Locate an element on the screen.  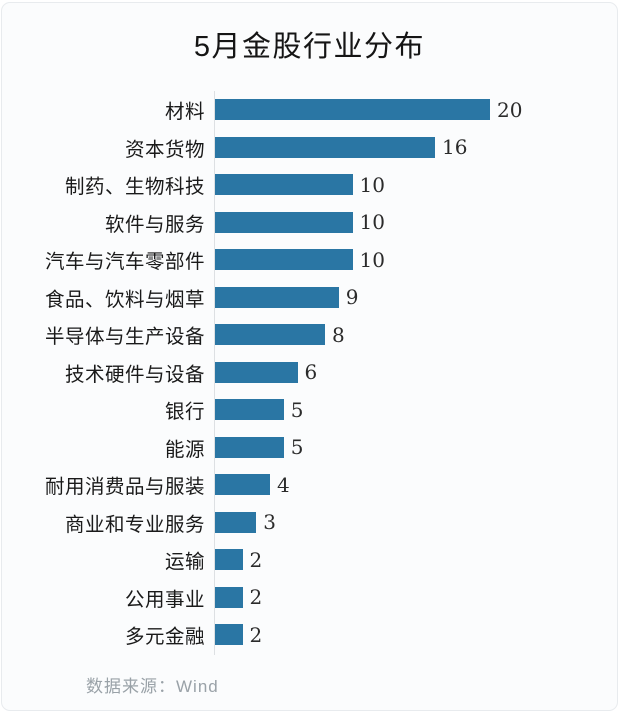
bar-row: 耐用消费品与服装 4 is located at coordinates (309, 485).